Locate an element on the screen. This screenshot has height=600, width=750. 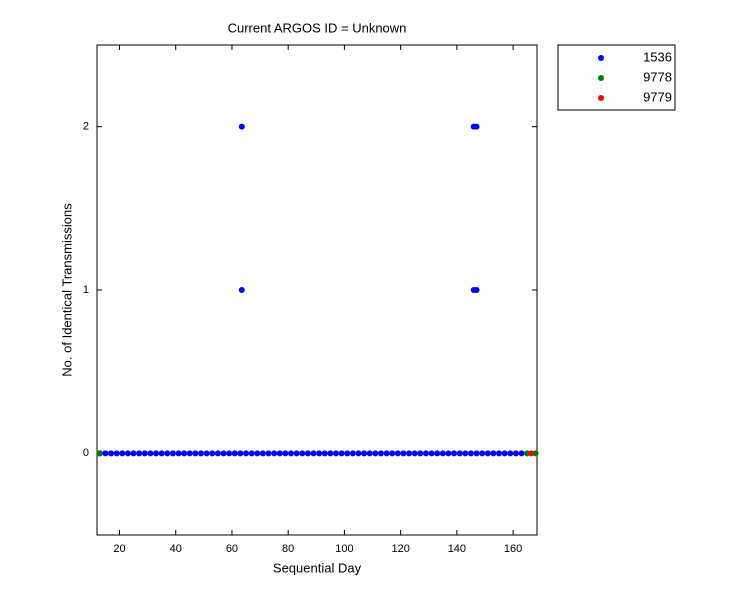
y-axis-label: No. of Identical Transmissions is located at coordinates (66, 290).